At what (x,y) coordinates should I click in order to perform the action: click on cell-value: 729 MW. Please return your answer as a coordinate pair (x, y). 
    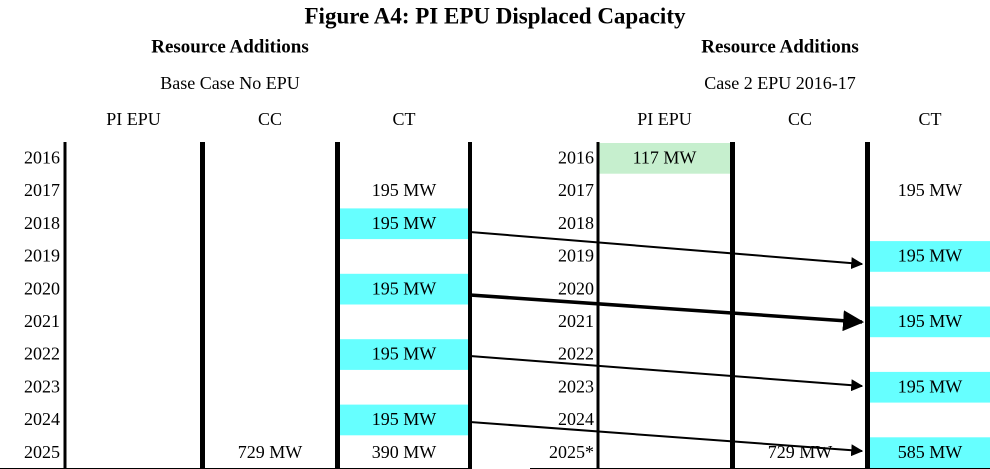
    Looking at the image, I should click on (270, 452).